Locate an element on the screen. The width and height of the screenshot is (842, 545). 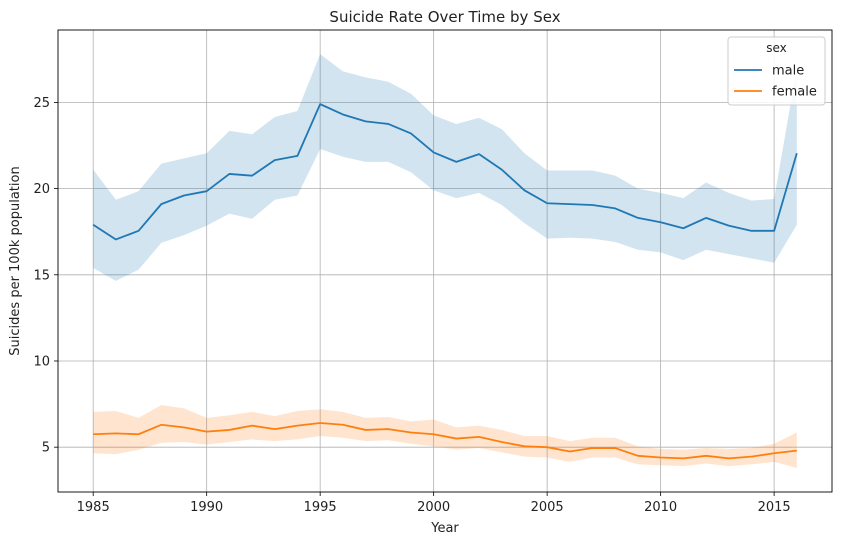
y-tick-label: 20 is located at coordinates (41, 189).